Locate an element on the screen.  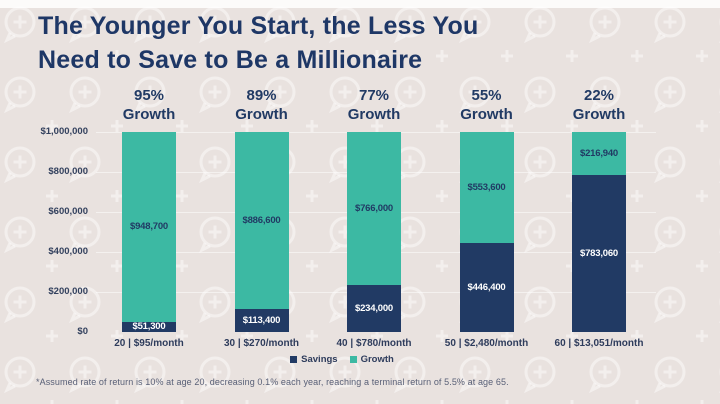
growth-value-label: $948,700 is located at coordinates (149, 227).